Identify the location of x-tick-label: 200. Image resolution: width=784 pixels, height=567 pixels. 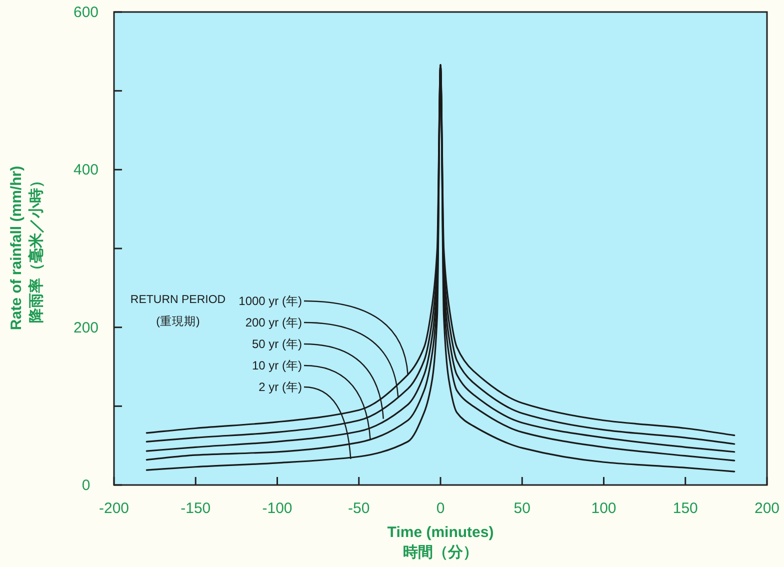
(767, 508).